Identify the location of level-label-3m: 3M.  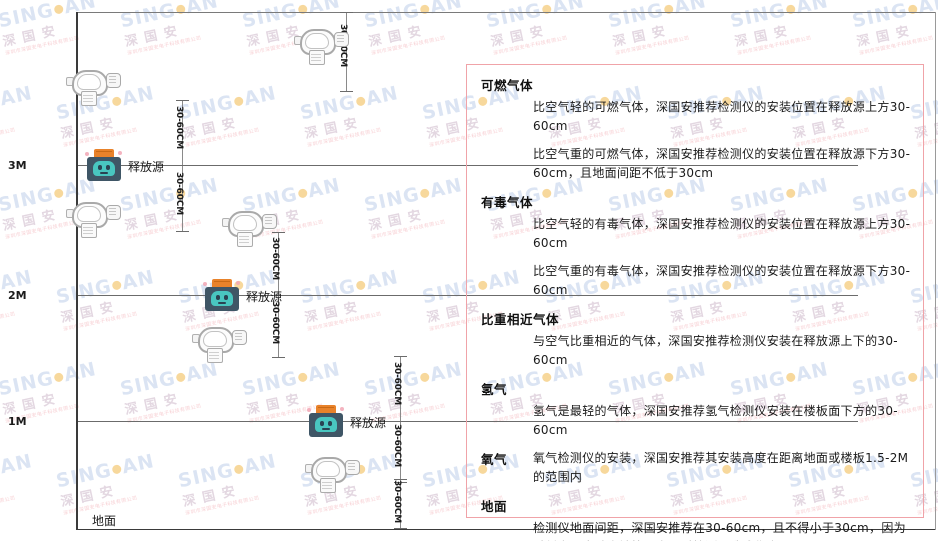
(17, 165).